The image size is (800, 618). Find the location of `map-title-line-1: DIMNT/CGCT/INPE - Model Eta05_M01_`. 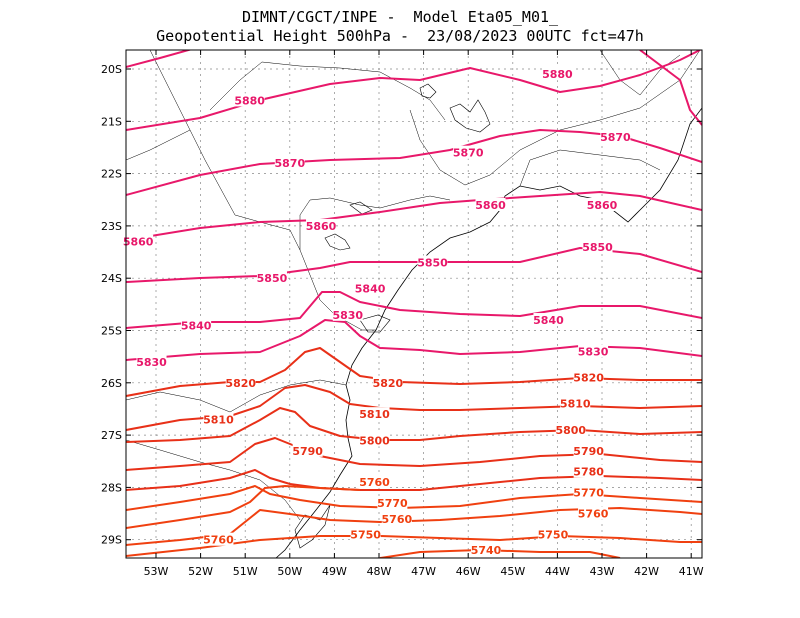

map-title-line-1: DIMNT/CGCT/INPE - Model Eta05_M01_ is located at coordinates (400, 17).